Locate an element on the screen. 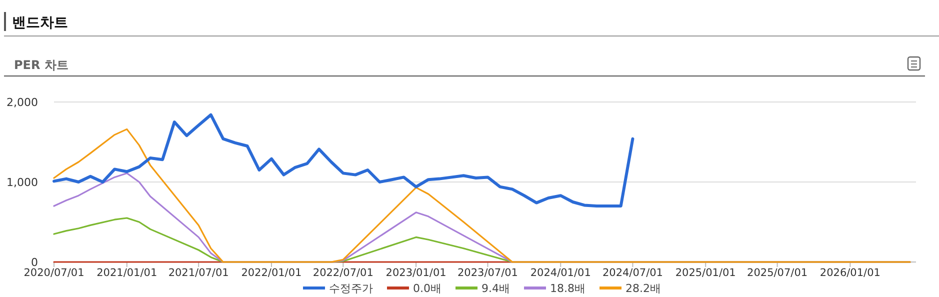 The image size is (939, 297). legend-label: 9.4배 is located at coordinates (496, 288).